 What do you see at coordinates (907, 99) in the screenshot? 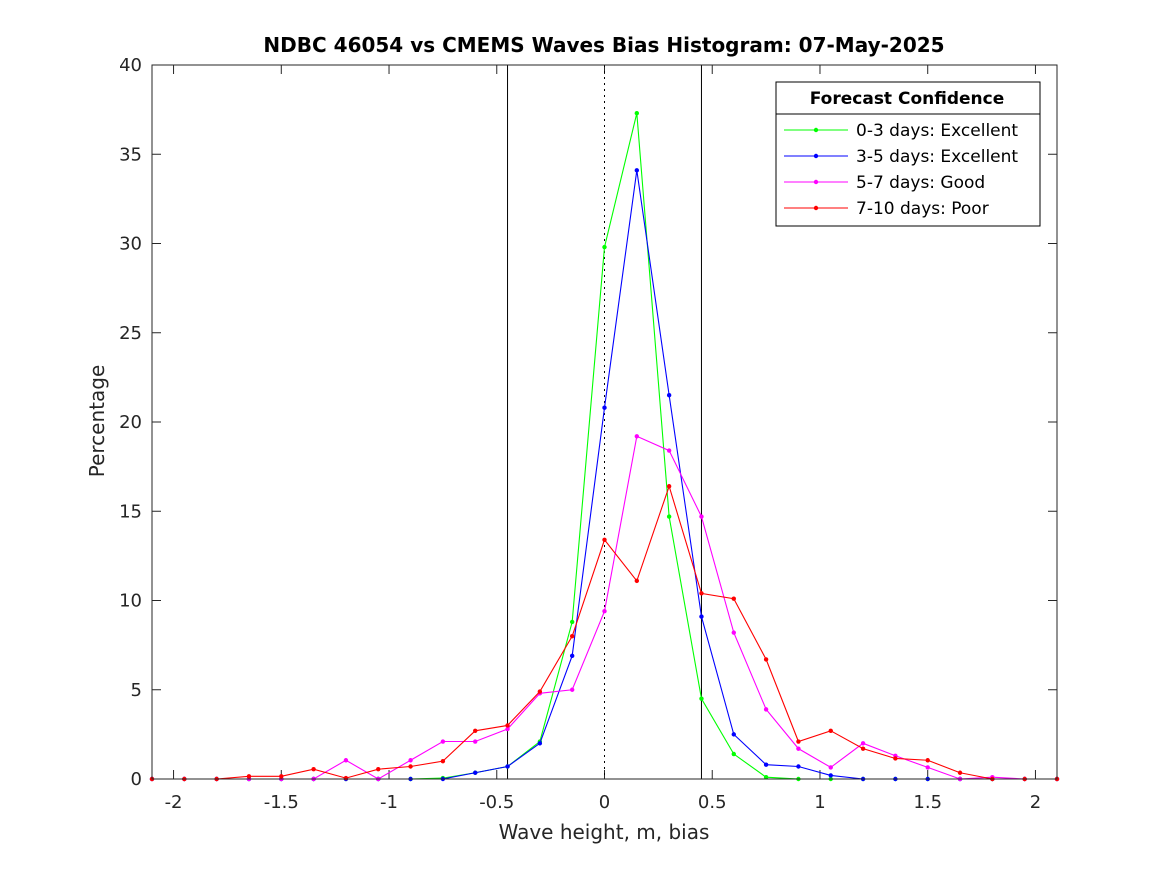
I see `legend-title: Forecast Confidence` at bounding box center [907, 99].